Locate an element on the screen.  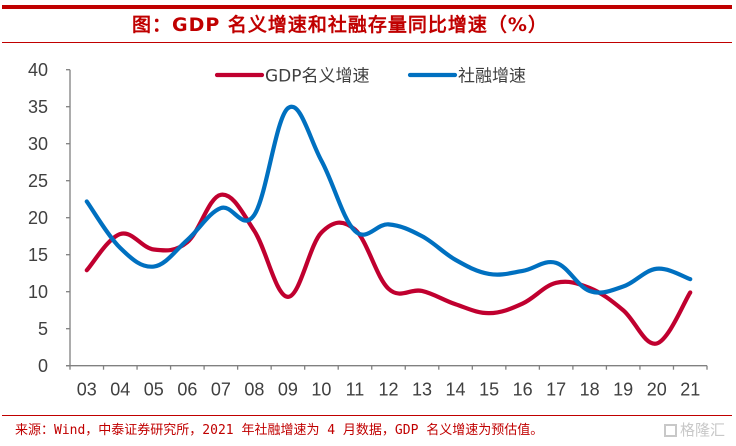
x-axis: 03 04 05 06 07 08 09 10 11 12 13 14 15 16 17 18 19 20 21 is located at coordinates (387, 382).